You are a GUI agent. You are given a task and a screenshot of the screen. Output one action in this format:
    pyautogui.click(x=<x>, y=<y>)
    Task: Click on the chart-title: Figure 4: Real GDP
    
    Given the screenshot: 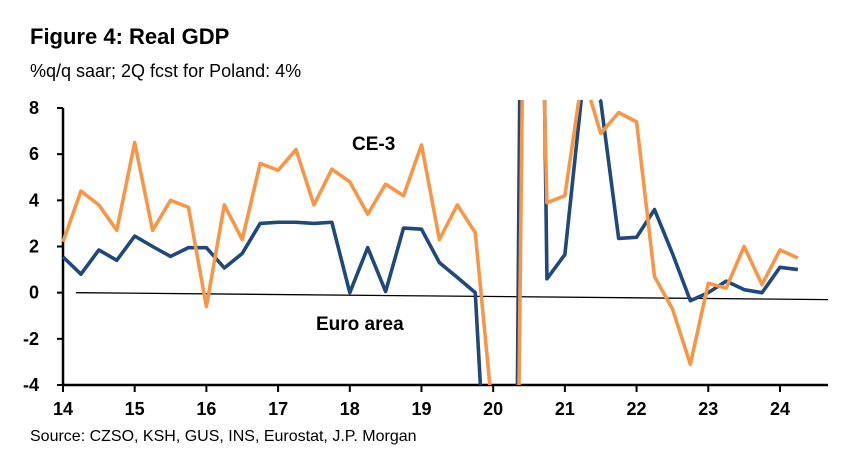 What is the action you would take?
    pyautogui.click(x=130, y=36)
    